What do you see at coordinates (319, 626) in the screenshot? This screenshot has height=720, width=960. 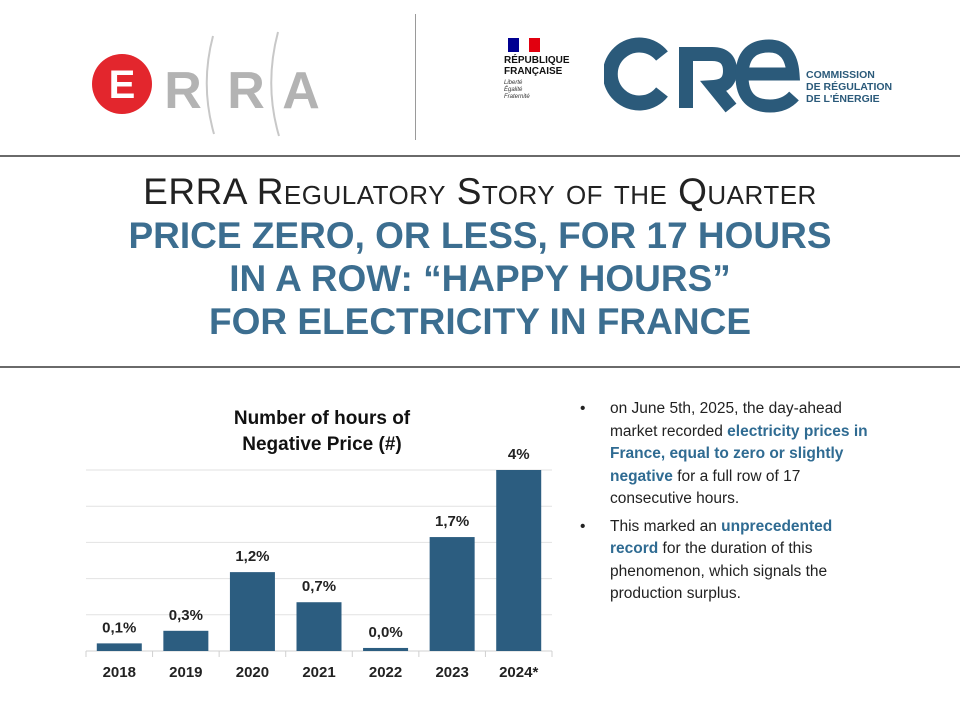 I see `bar-2021` at bounding box center [319, 626].